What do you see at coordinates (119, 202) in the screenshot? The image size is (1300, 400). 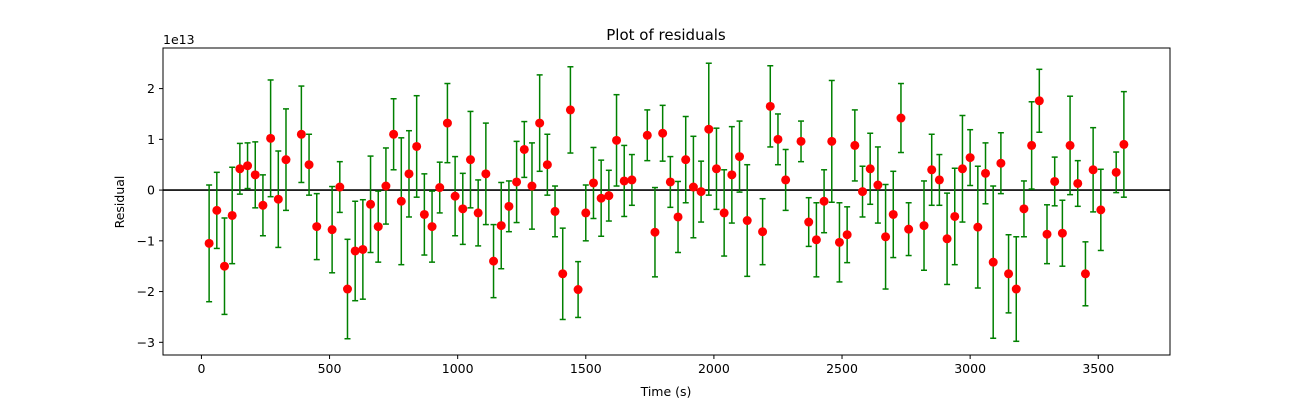 I see `y-axis-label: Residual` at bounding box center [119, 202].